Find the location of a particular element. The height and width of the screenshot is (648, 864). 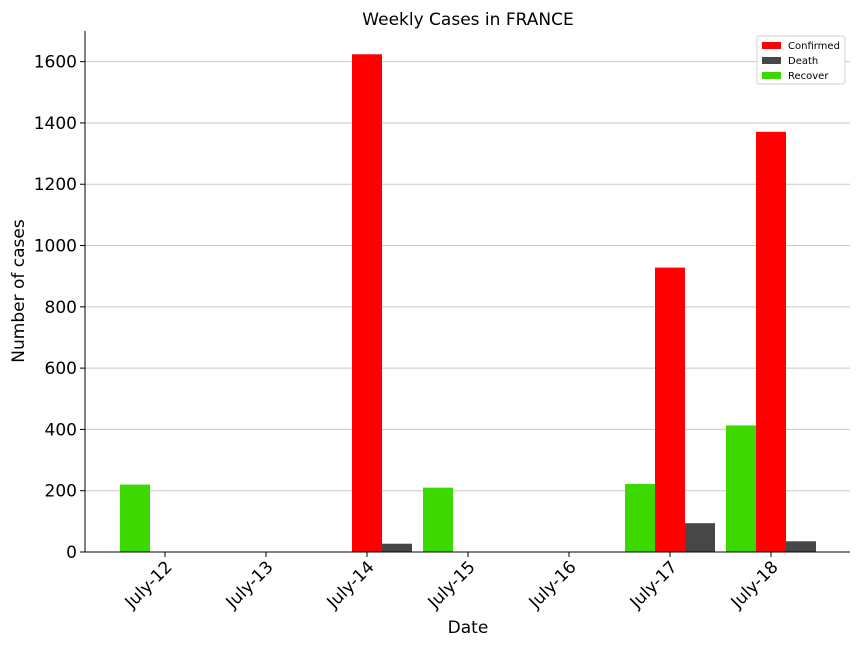

y-tick-label: 800 is located at coordinates (61, 308).